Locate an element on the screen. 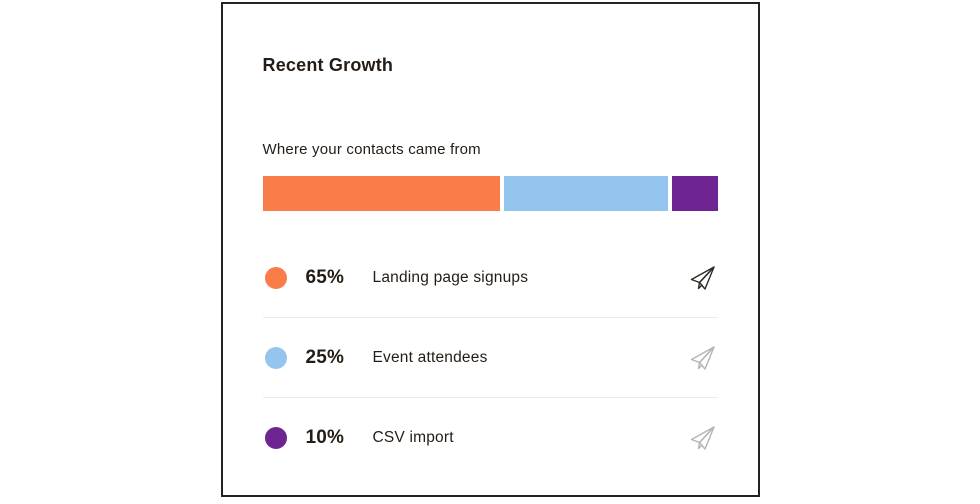 The height and width of the screenshot is (504, 980). card-title: Recent Growth is located at coordinates (328, 65).